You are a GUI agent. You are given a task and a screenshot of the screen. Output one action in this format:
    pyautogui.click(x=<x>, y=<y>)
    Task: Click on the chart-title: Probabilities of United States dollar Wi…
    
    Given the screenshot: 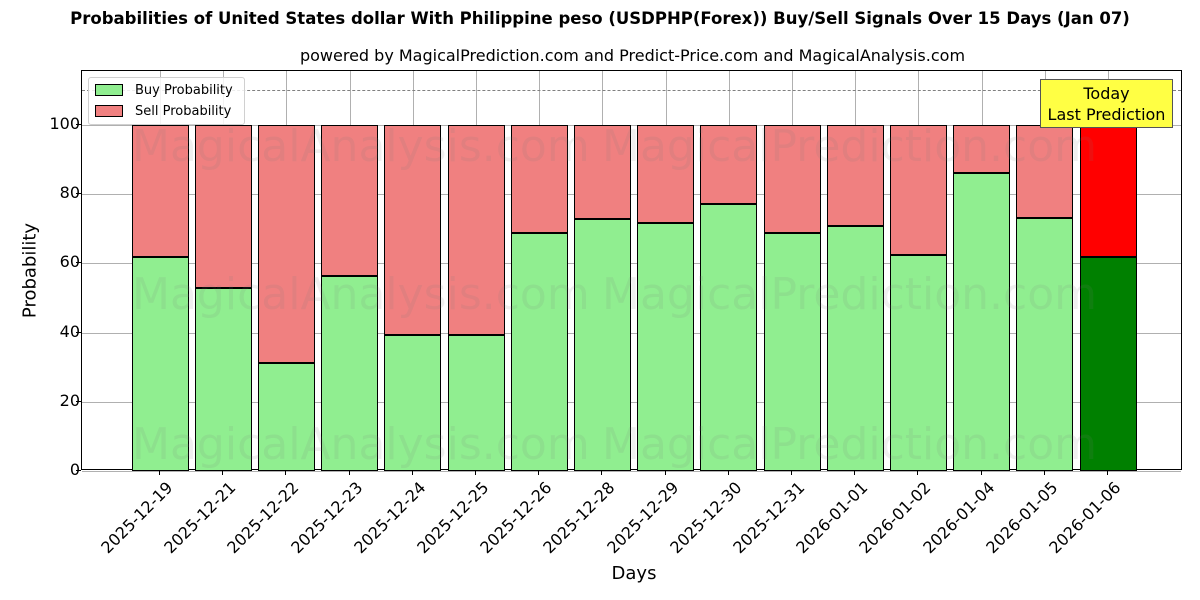 What is the action you would take?
    pyautogui.click(x=600, y=18)
    